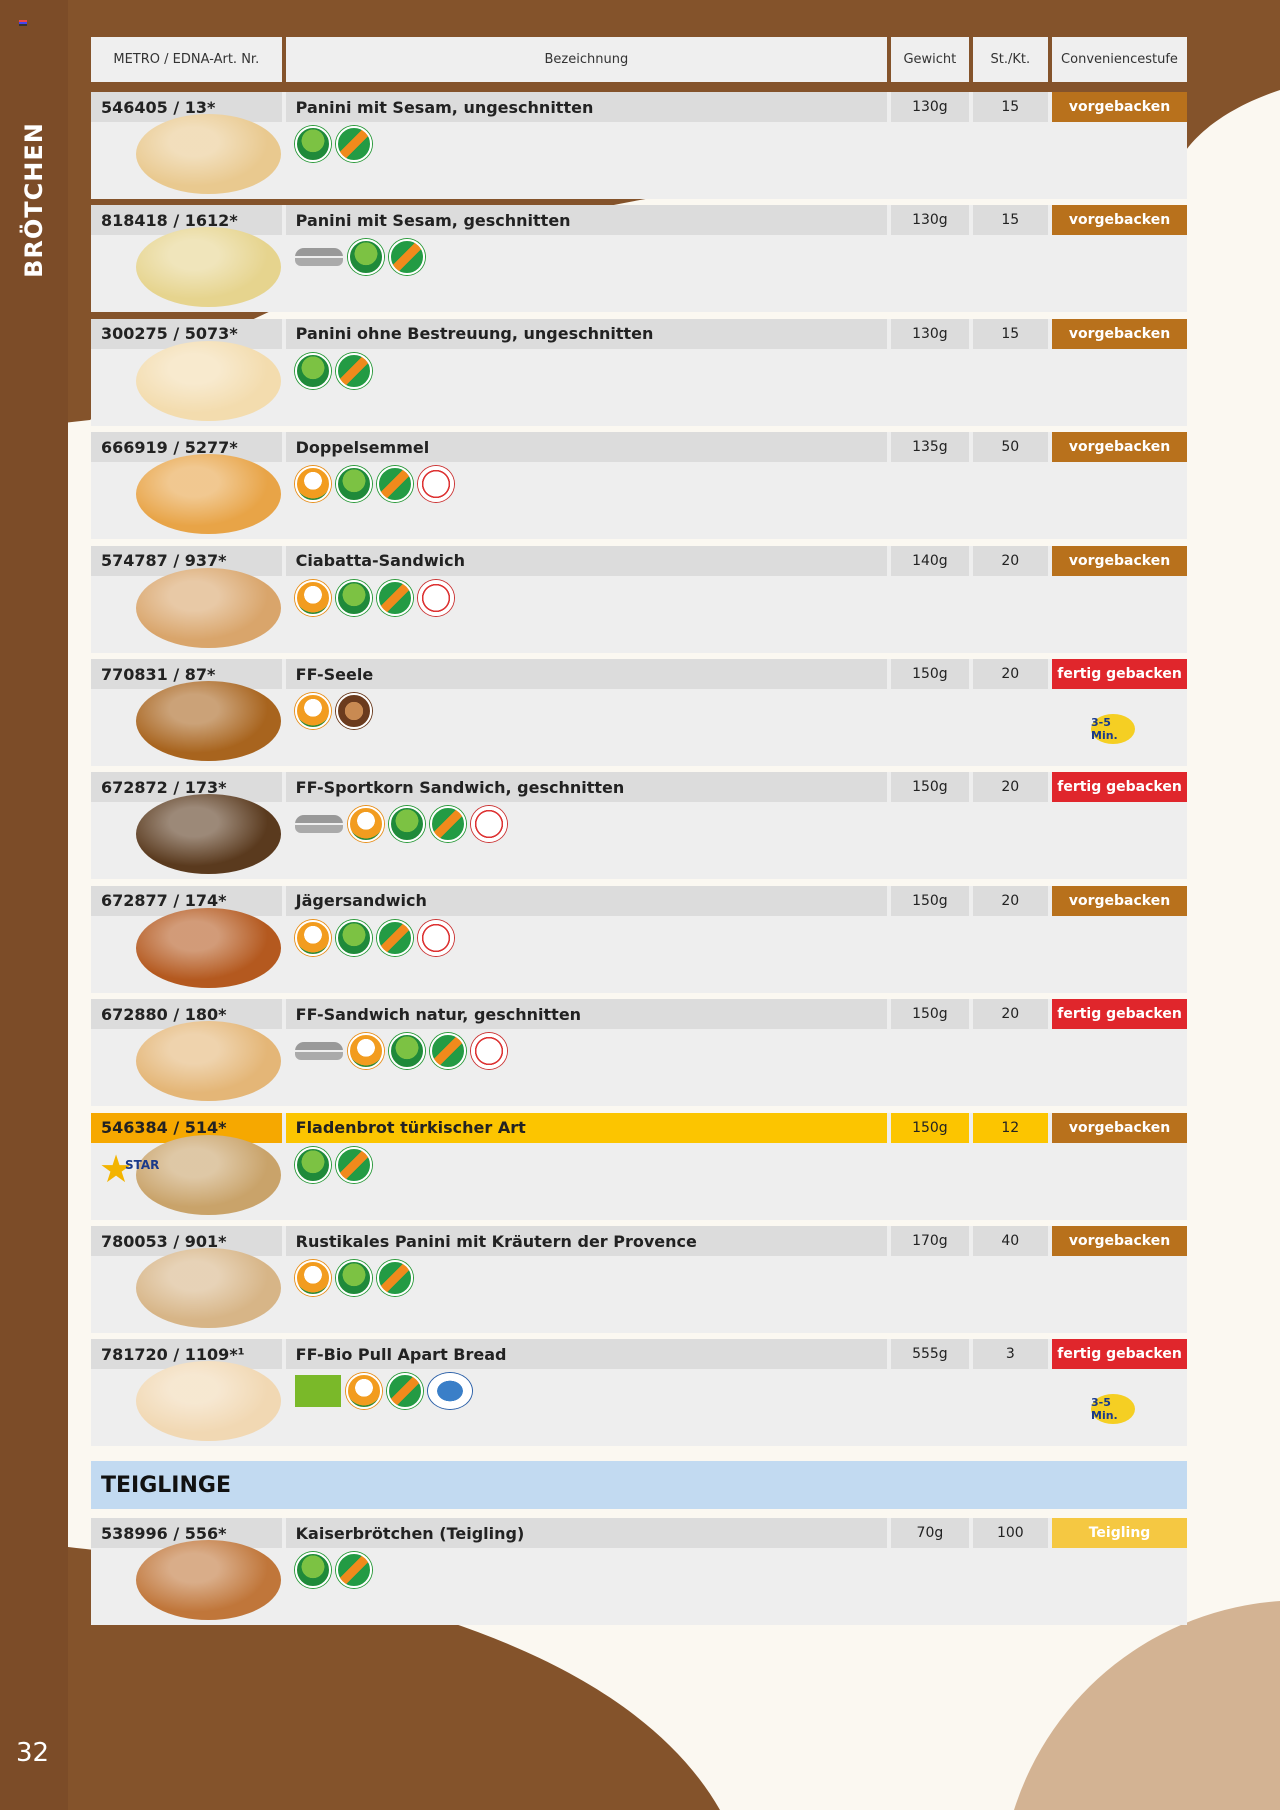  Describe the element at coordinates (930, 1354) in the screenshot. I see `weight: 555g` at that location.